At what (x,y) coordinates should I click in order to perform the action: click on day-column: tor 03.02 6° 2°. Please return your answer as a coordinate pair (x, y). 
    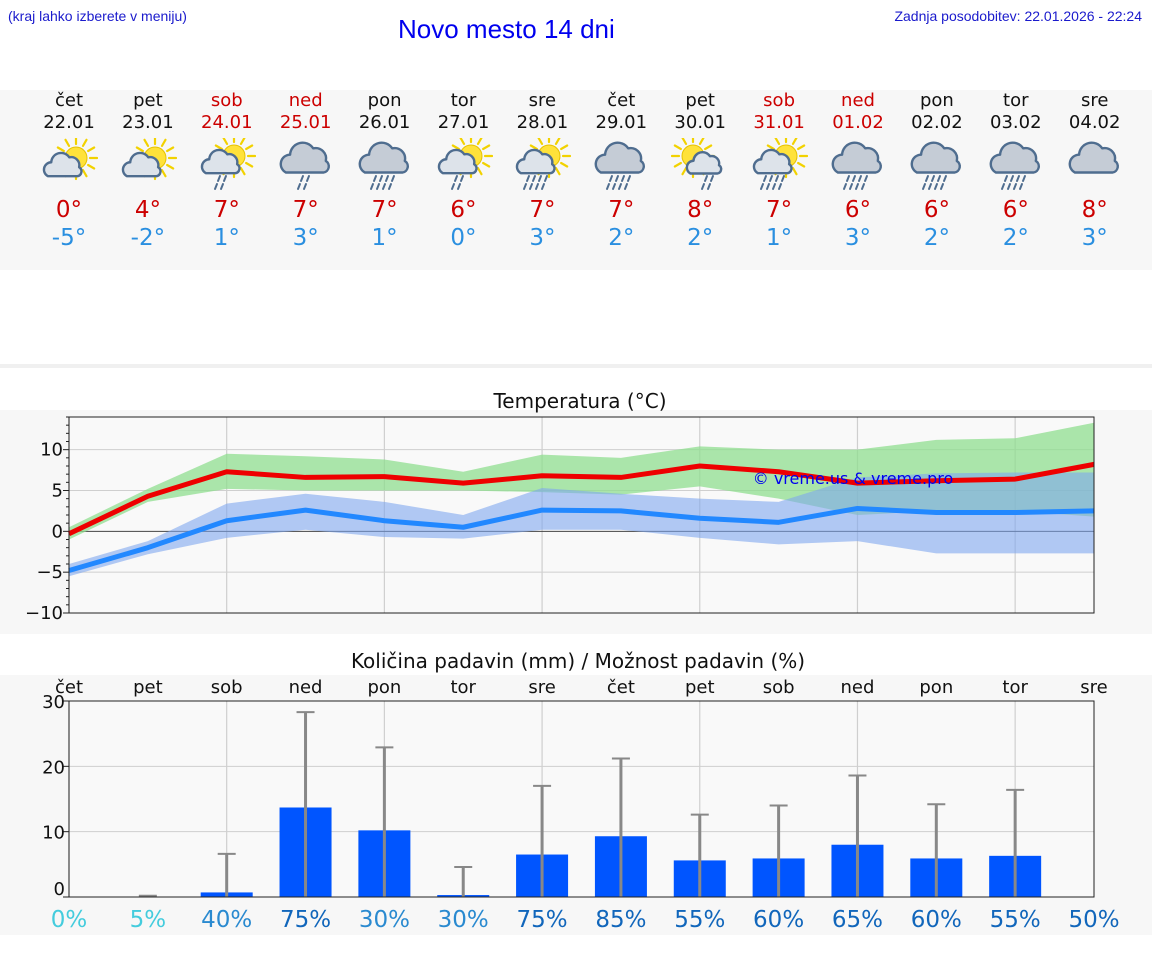
    Looking at the image, I should click on (1016, 170).